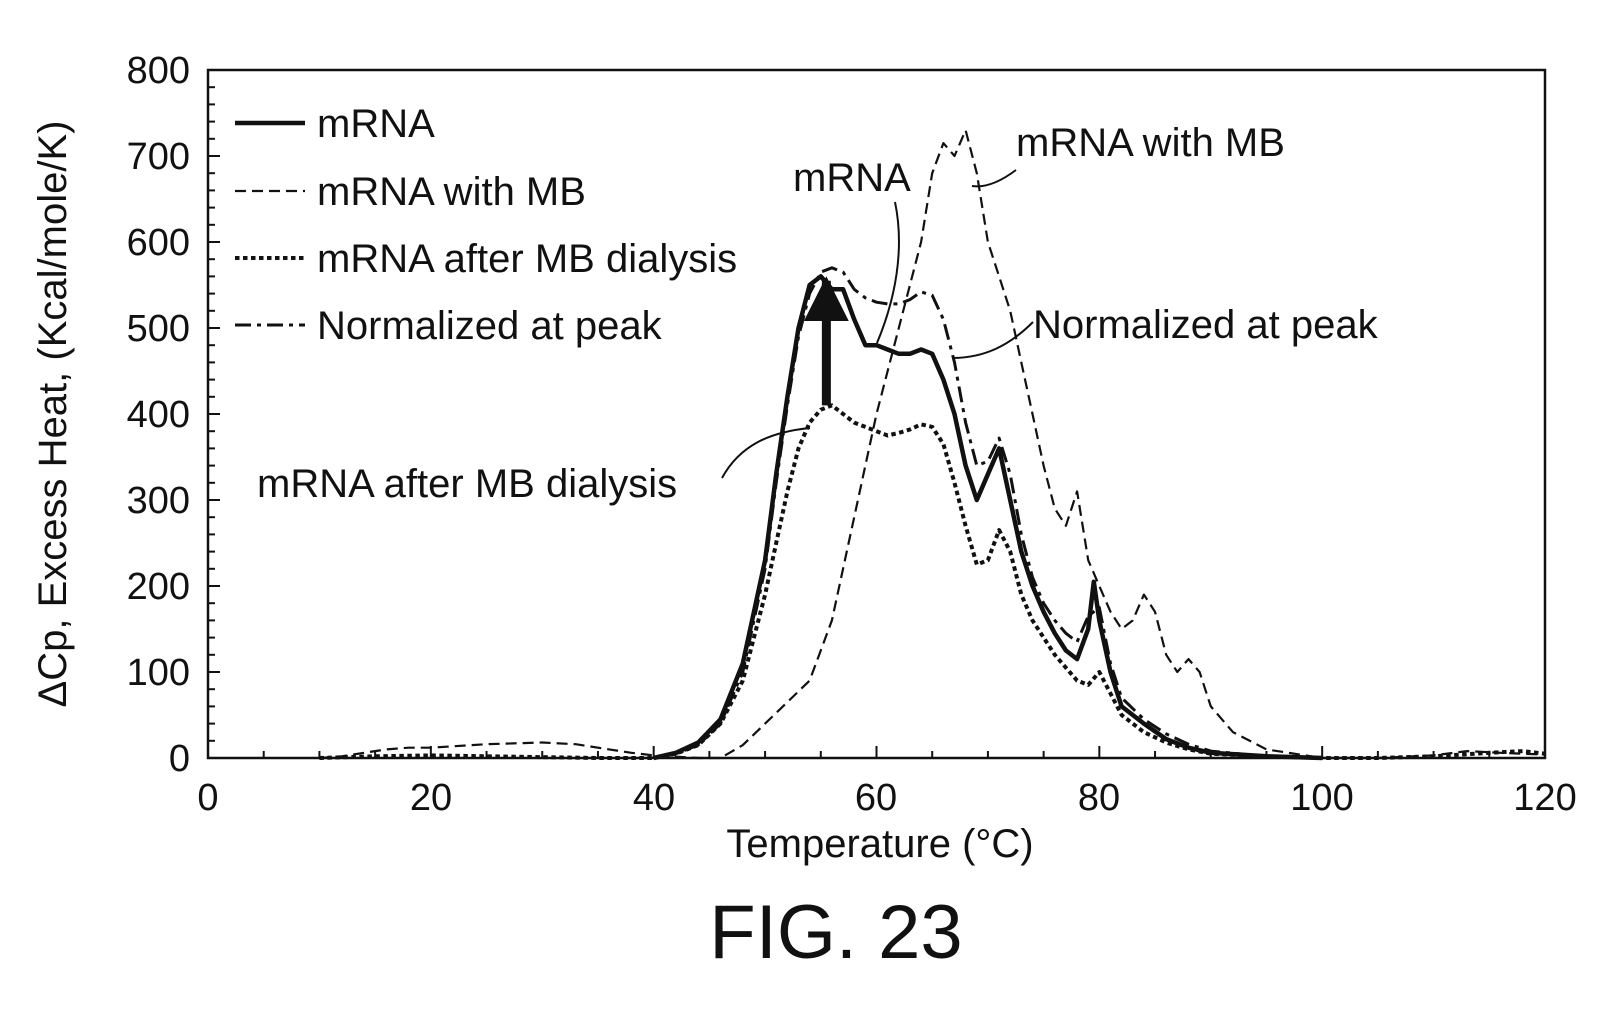 Image resolution: width=1616 pixels, height=1012 pixels. Describe the element at coordinates (888, 272) in the screenshot. I see `leader-mrna` at that location.